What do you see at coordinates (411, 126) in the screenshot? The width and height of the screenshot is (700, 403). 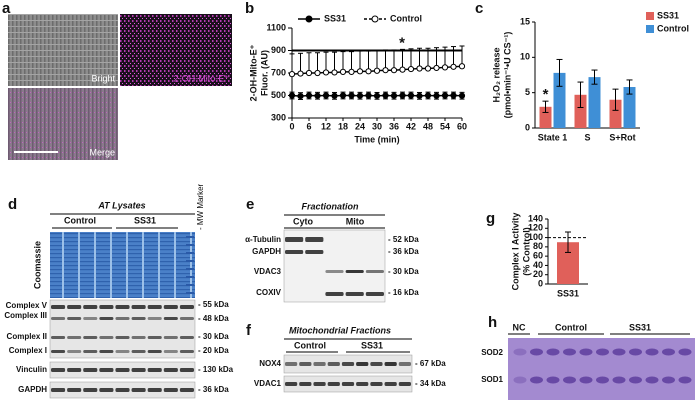 I see `x-tick-label: 42` at bounding box center [411, 126].